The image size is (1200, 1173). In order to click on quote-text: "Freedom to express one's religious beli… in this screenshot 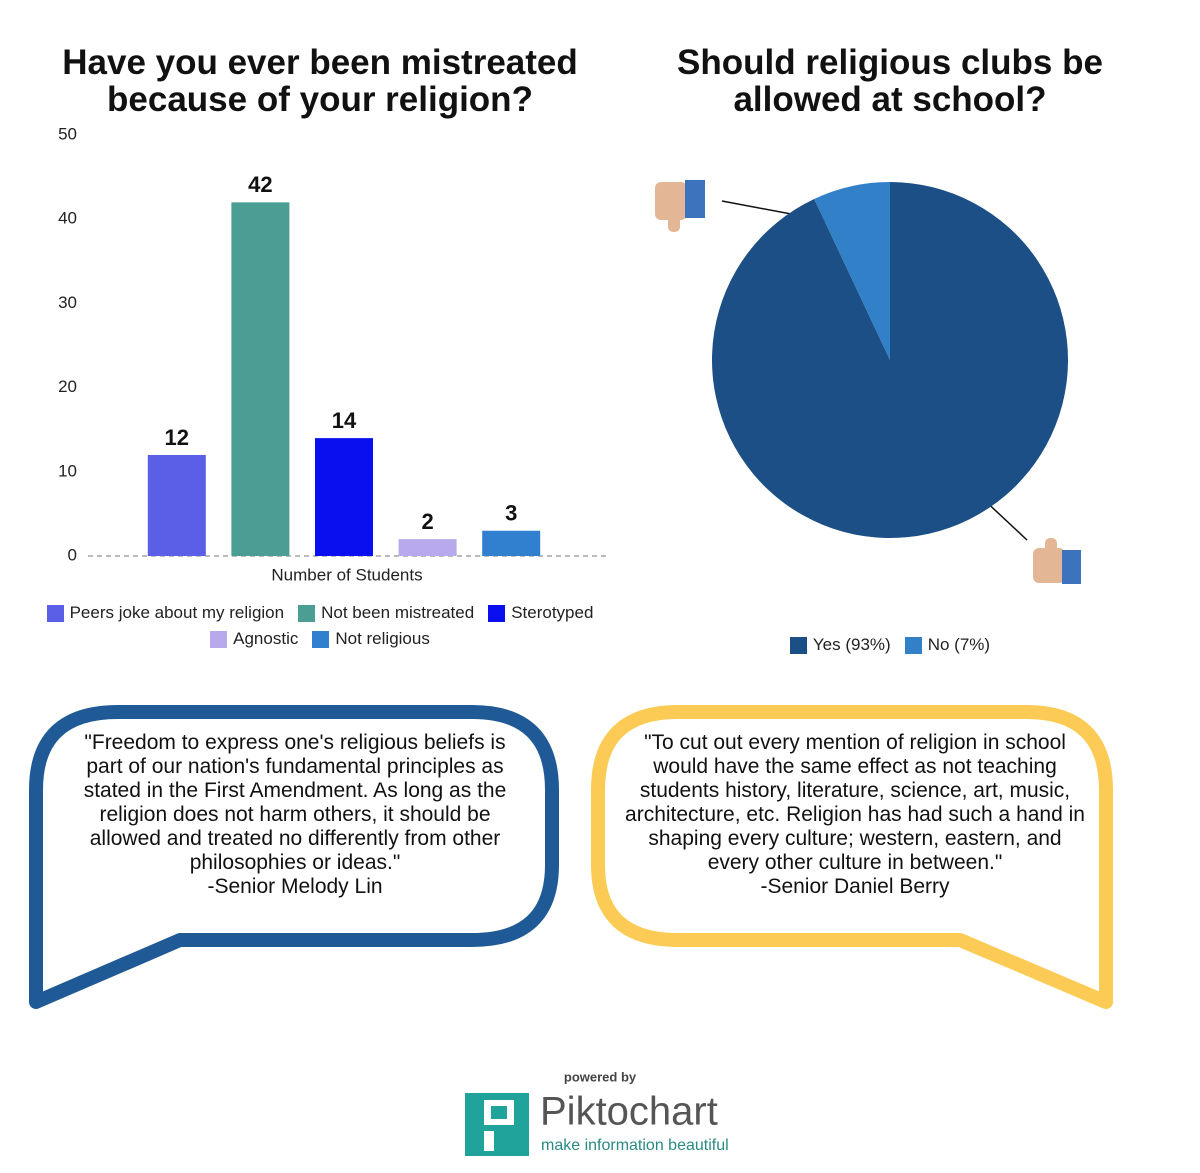, I will do `click(295, 802)`.